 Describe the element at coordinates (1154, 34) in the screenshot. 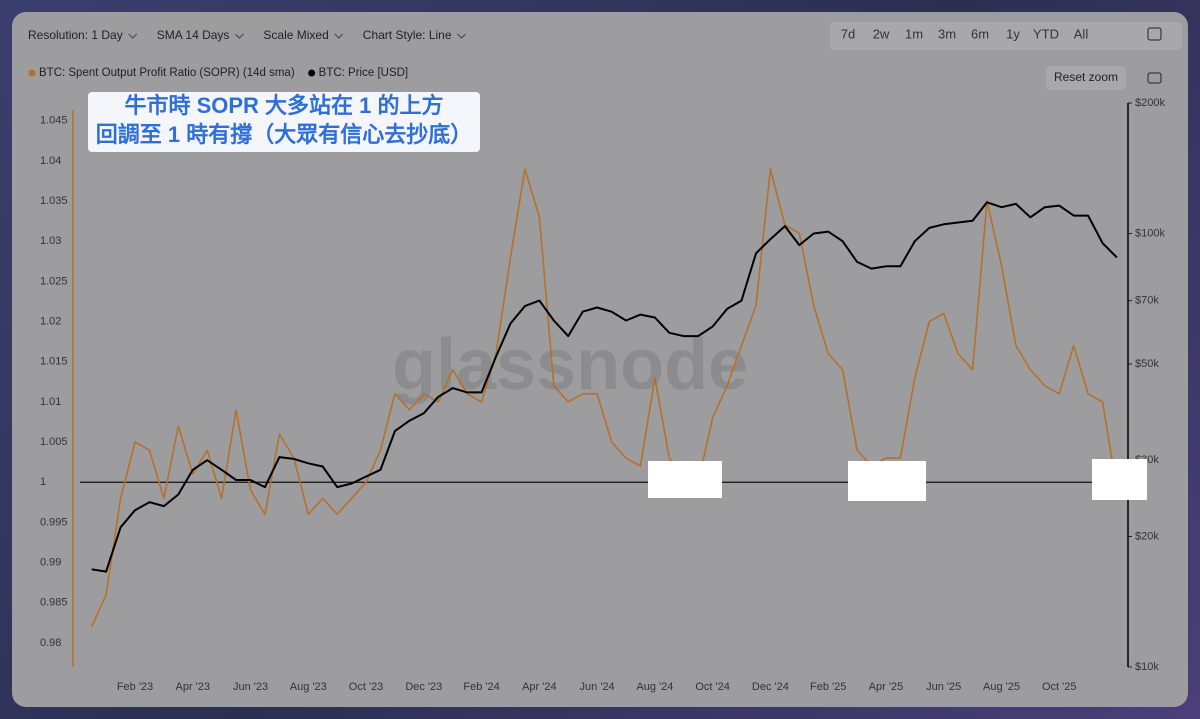

I see `calendar-icon` at that location.